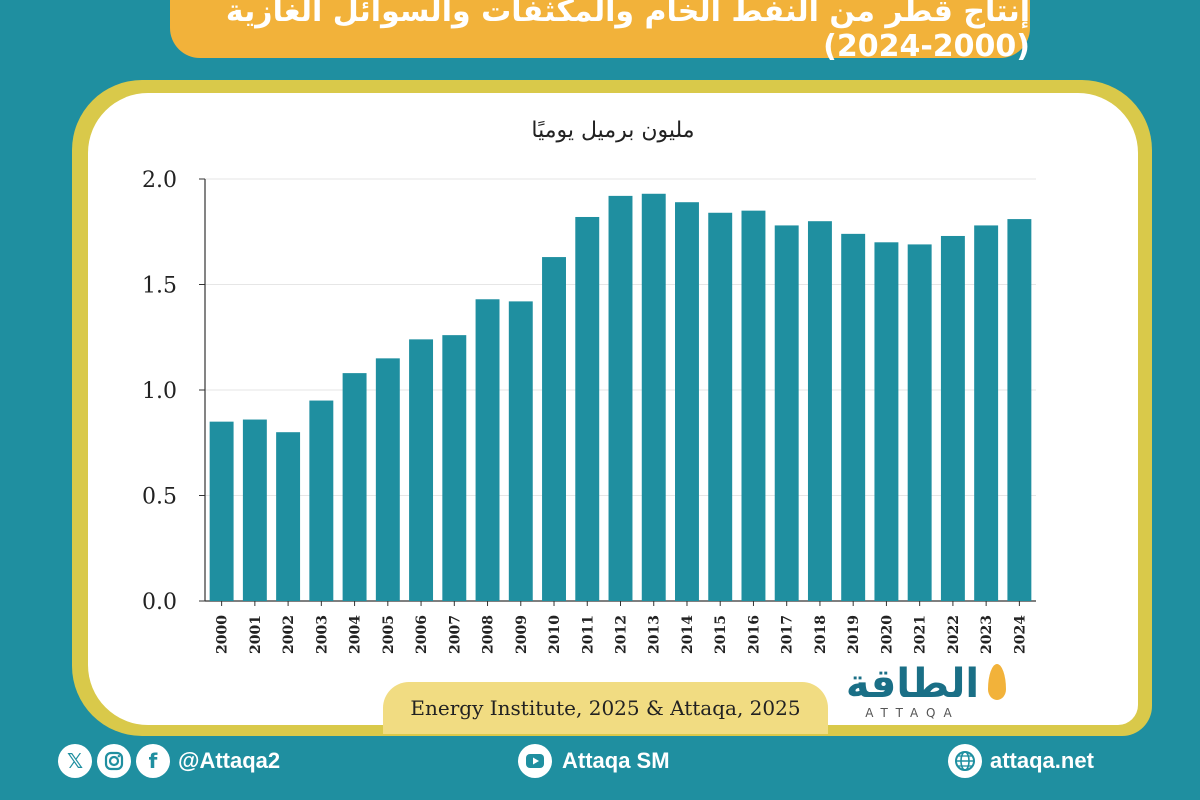  Describe the element at coordinates (159, 180) in the screenshot. I see `y-tick-label: 2.0` at that location.